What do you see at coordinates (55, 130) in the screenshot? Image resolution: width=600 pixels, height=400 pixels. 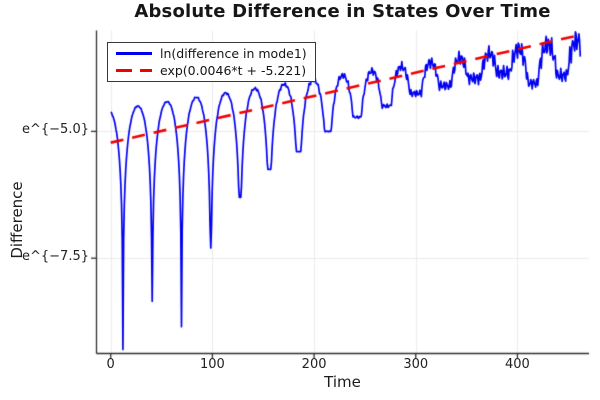 I see `y-tick-label: e^{−5.0}` at bounding box center [55, 130].